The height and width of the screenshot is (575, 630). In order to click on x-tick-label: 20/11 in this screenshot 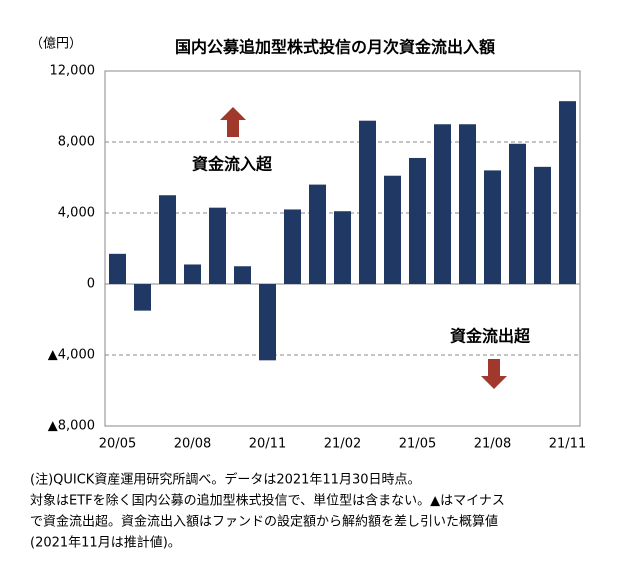, I will do `click(267, 444)`.